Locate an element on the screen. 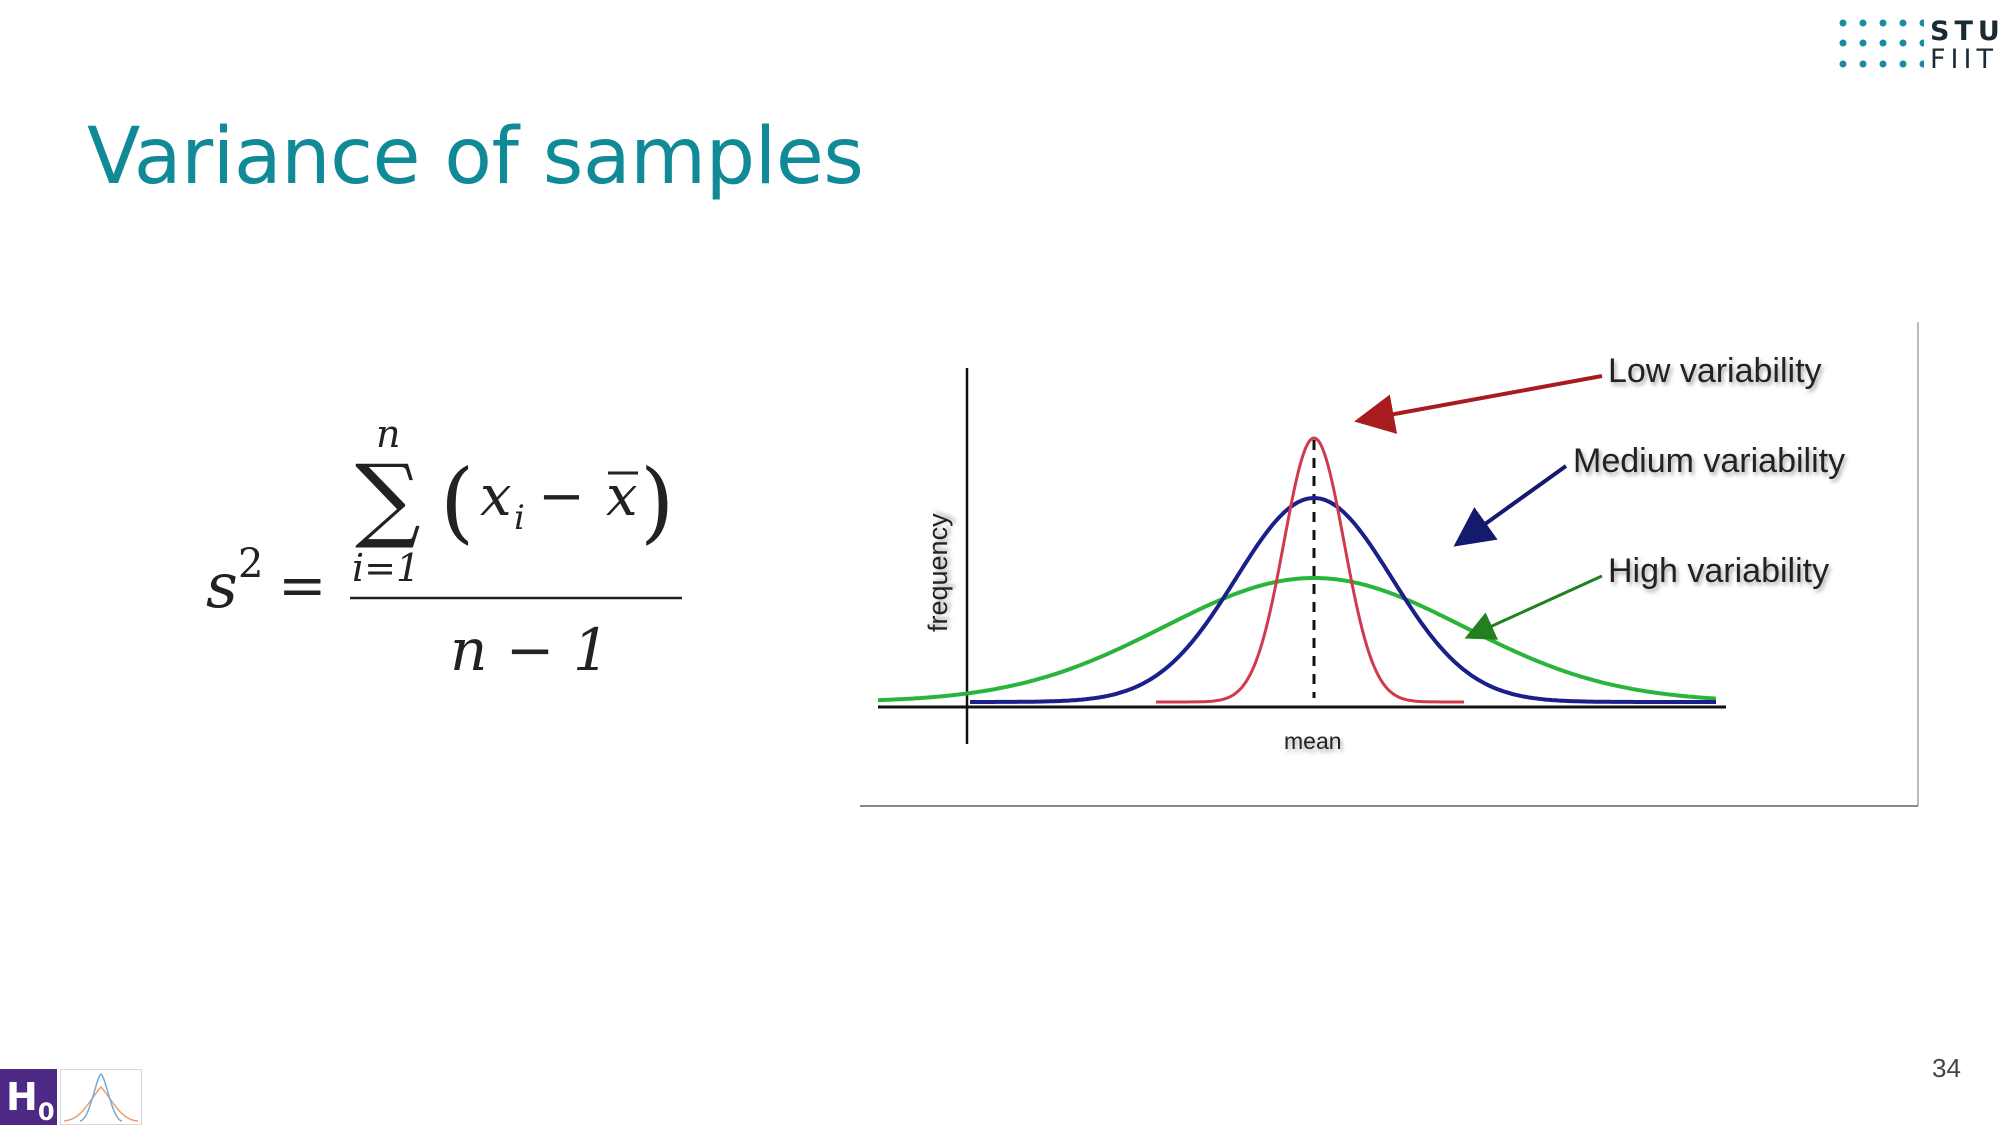 The width and height of the screenshot is (2000, 1134). formula-sum-lower: i=1 is located at coordinates (386, 568).